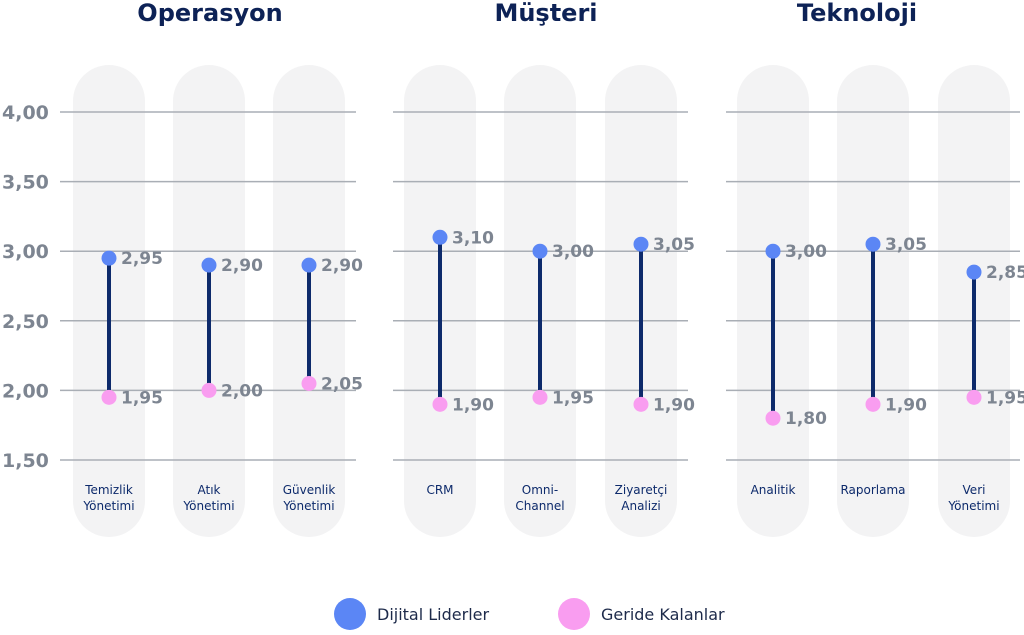 The width and height of the screenshot is (1024, 635). What do you see at coordinates (25, 322) in the screenshot?
I see `y-tick-label: 2,50` at bounding box center [25, 322].